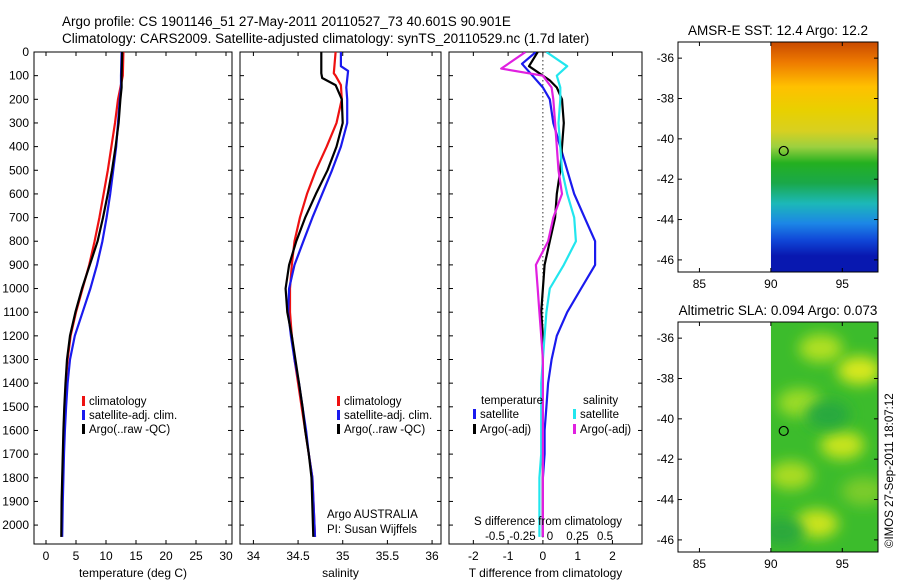 The width and height of the screenshot is (900, 580). I want to click on y-tick-label: 1100, so click(16, 312).